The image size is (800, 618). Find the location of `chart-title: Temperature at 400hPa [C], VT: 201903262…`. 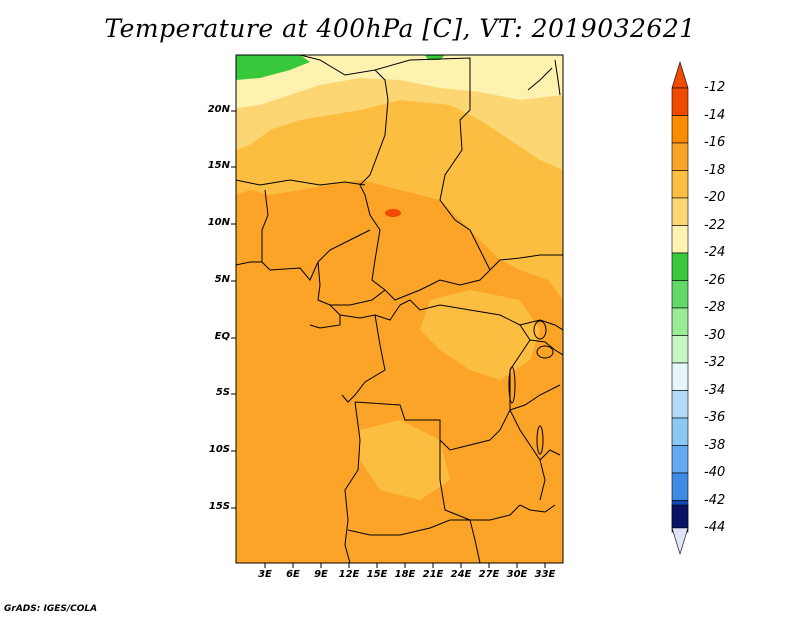

chart-title: Temperature at 400hPa [C], VT: 201903262… is located at coordinates (400, 28).